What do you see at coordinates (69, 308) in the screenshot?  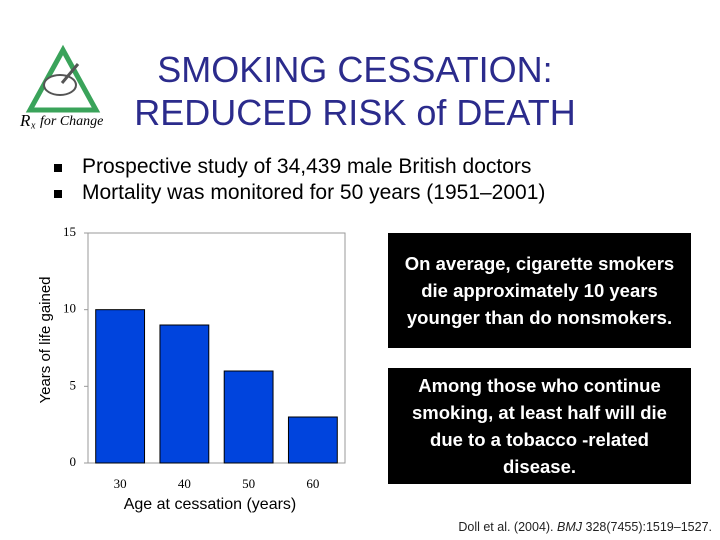 I see `y-tick-label: 10` at bounding box center [69, 308].